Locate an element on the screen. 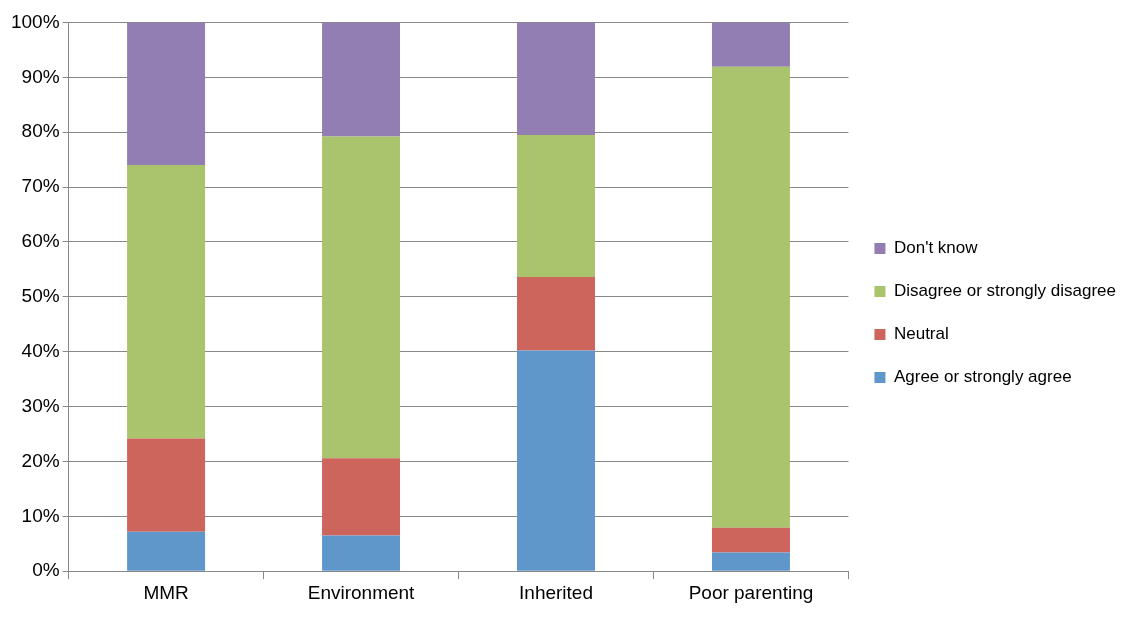  y-tick-label: 10% is located at coordinates (40, 515).